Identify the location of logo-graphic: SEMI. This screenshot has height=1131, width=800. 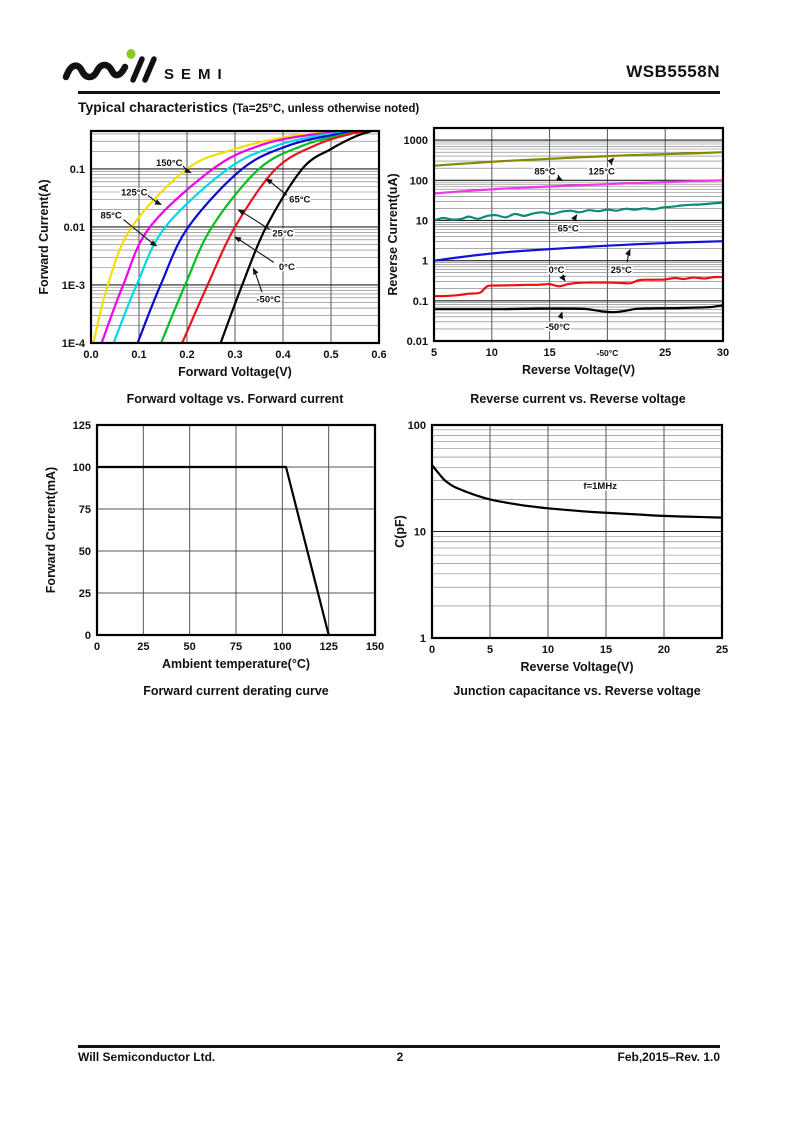
(145, 66).